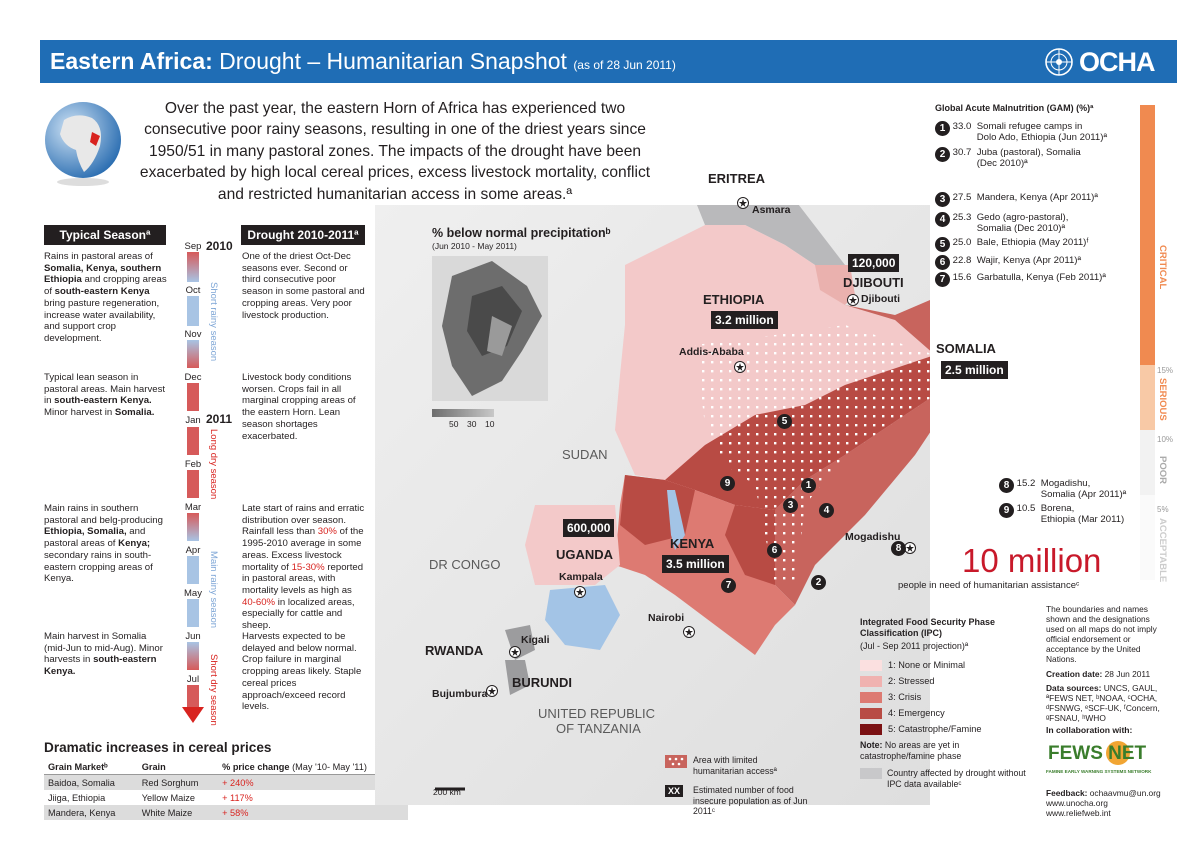  Describe the element at coordinates (1097, 753) in the screenshot. I see `fews-wordmark: FEWS NET` at that location.